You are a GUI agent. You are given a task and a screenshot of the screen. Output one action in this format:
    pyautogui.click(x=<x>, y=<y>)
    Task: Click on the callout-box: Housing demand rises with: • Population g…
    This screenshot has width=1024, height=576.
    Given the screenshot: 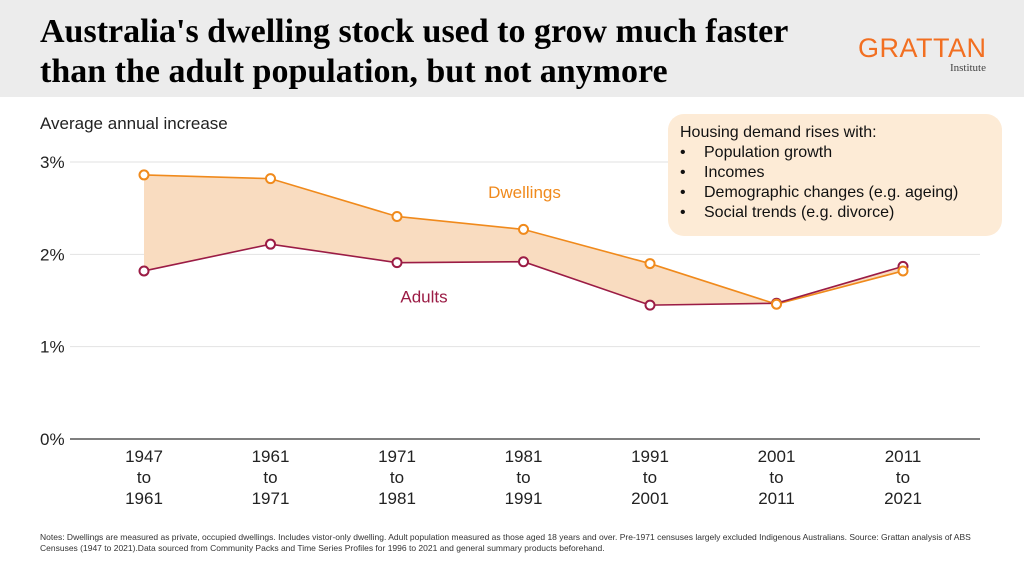 What is the action you would take?
    pyautogui.click(x=835, y=175)
    